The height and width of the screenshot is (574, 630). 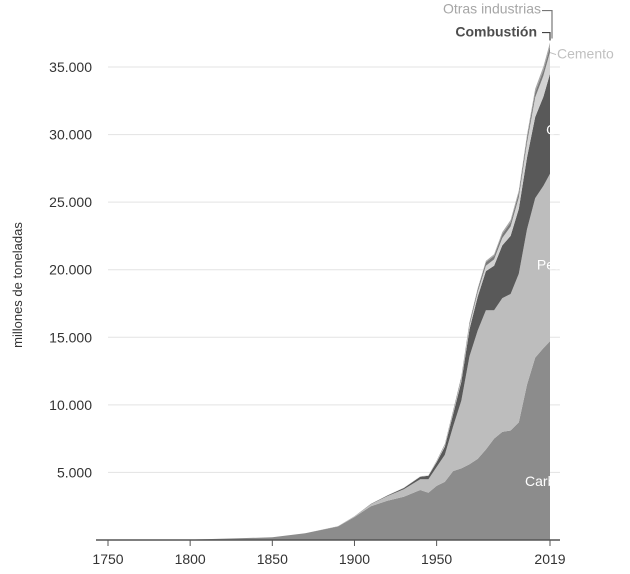 What do you see at coordinates (190, 559) in the screenshot?
I see `x-tick-label: 1800` at bounding box center [190, 559].